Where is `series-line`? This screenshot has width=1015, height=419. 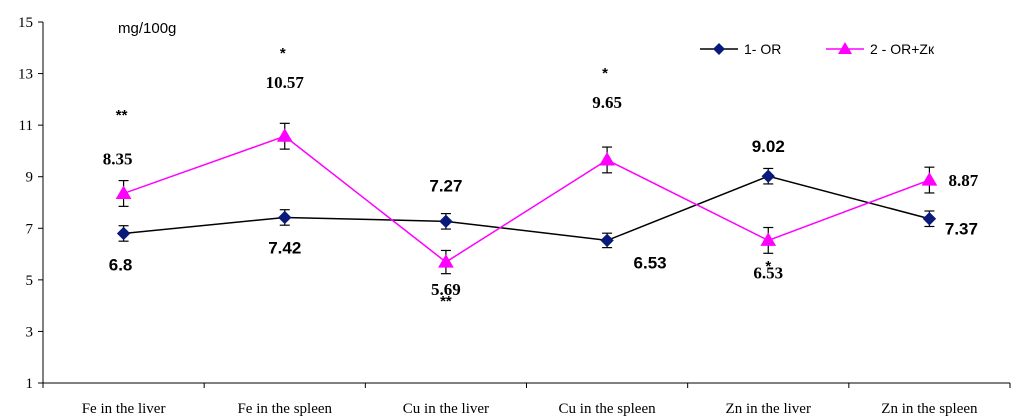 series-line is located at coordinates (526, 208).